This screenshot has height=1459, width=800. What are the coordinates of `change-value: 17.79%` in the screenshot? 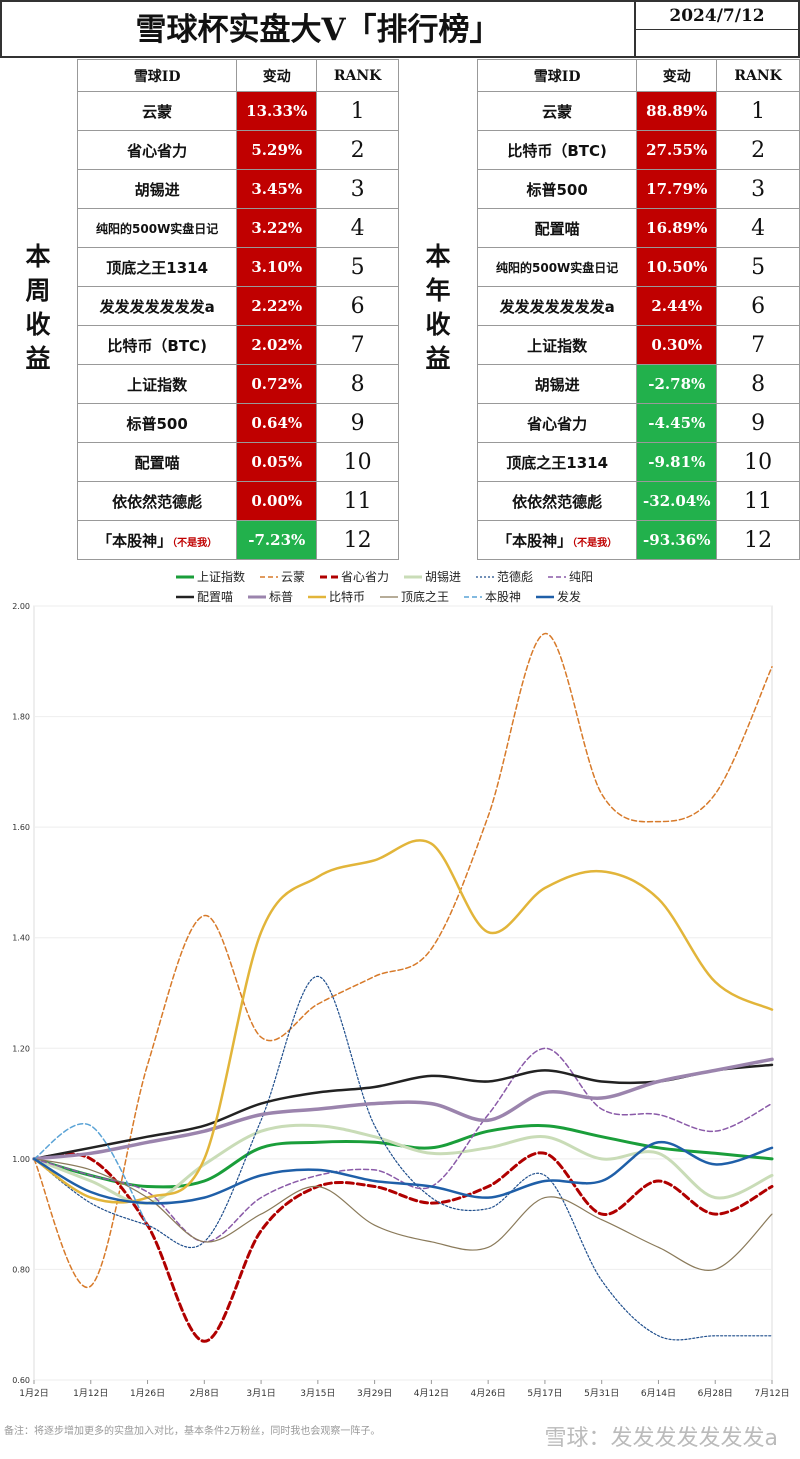 It's located at (677, 189).